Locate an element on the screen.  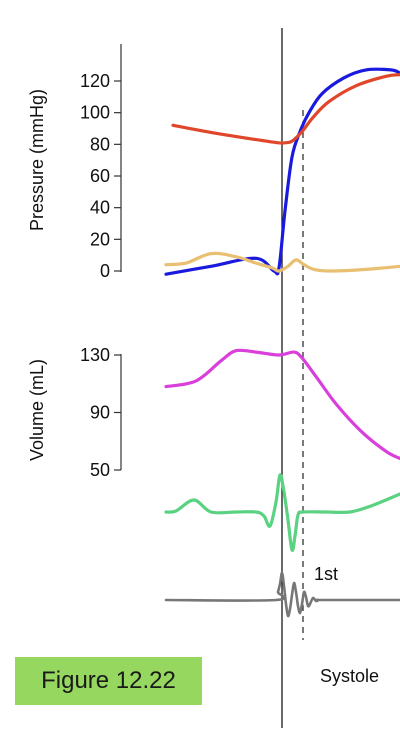
y-tick-label: 0 is located at coordinates (105, 271).